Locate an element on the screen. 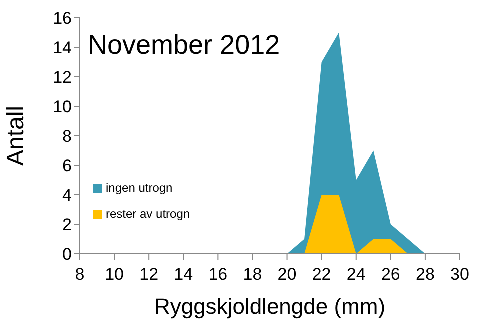  x-tick-label: 8 is located at coordinates (80, 274).